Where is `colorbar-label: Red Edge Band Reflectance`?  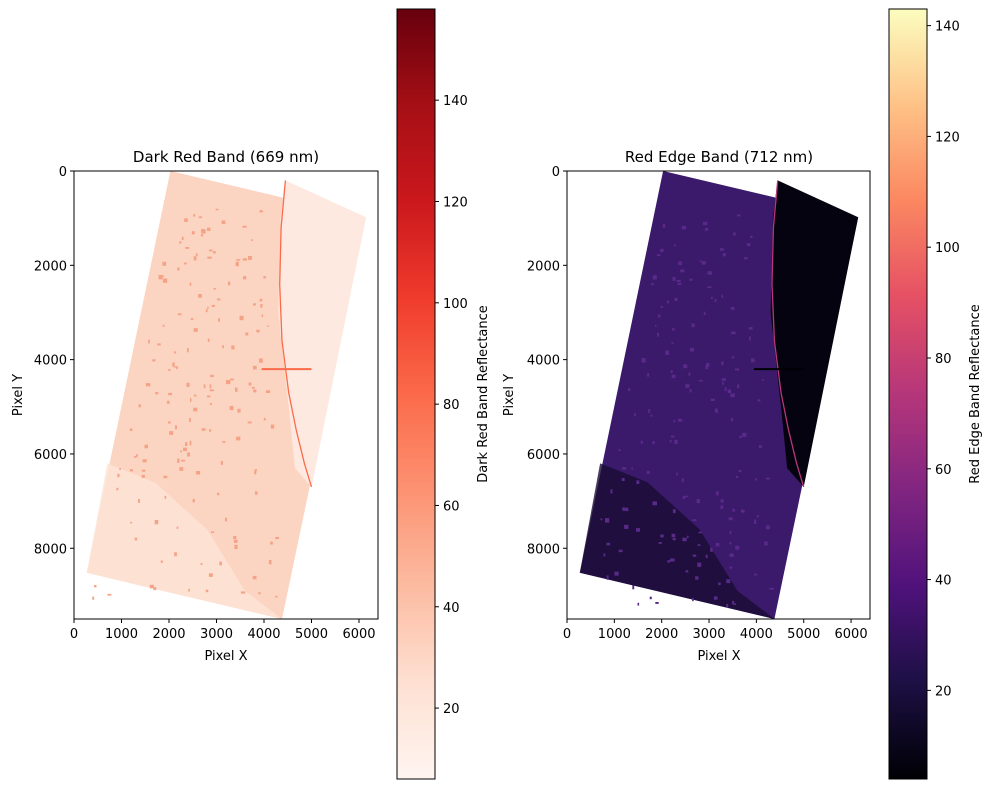 colorbar-label: Red Edge Band Reflectance is located at coordinates (975, 393).